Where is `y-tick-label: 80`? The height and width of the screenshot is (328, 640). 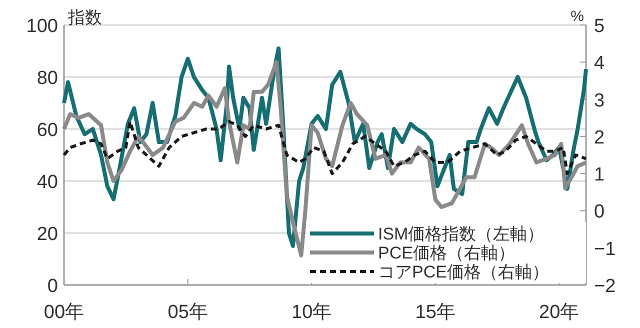
y-tick-label: 80 is located at coordinates (47, 78).